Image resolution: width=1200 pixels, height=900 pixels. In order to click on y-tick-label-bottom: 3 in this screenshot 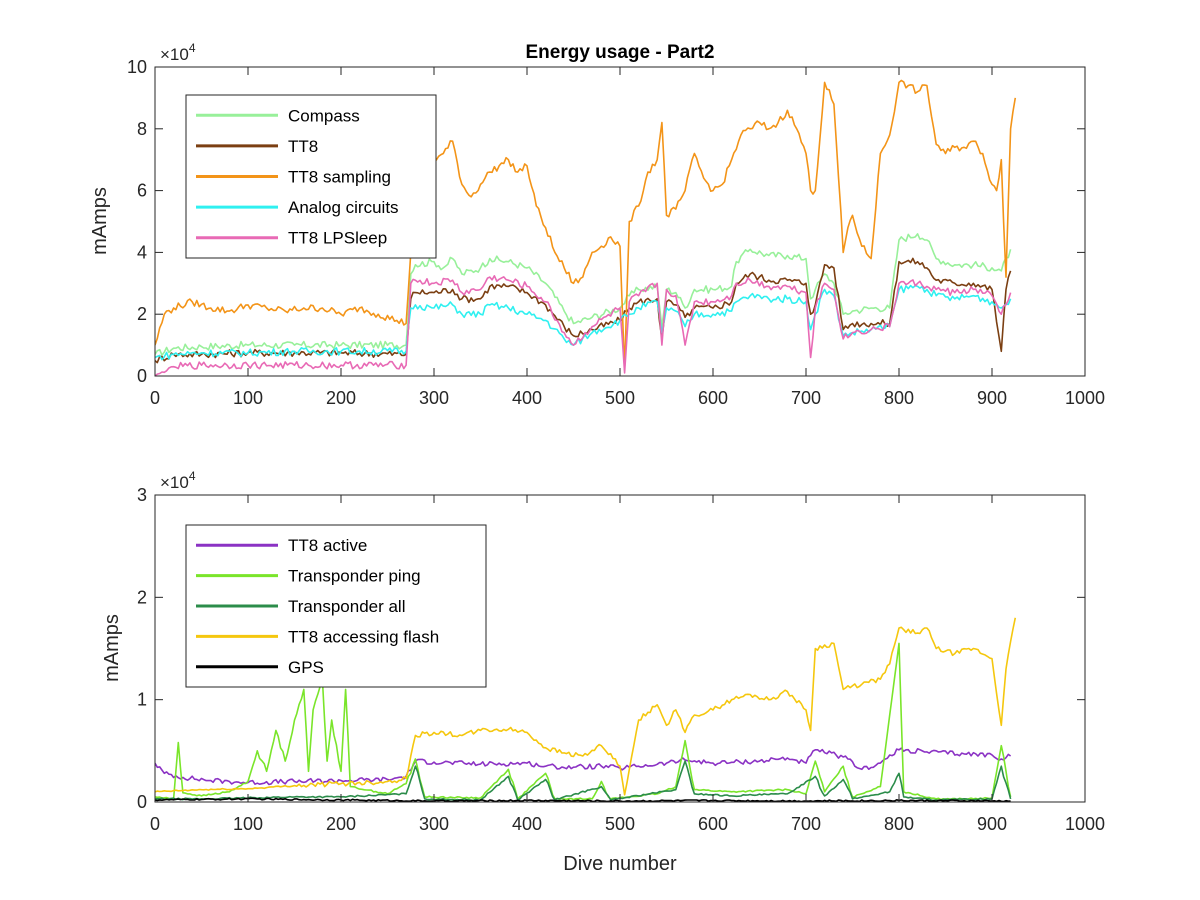, I will do `click(142, 495)`.